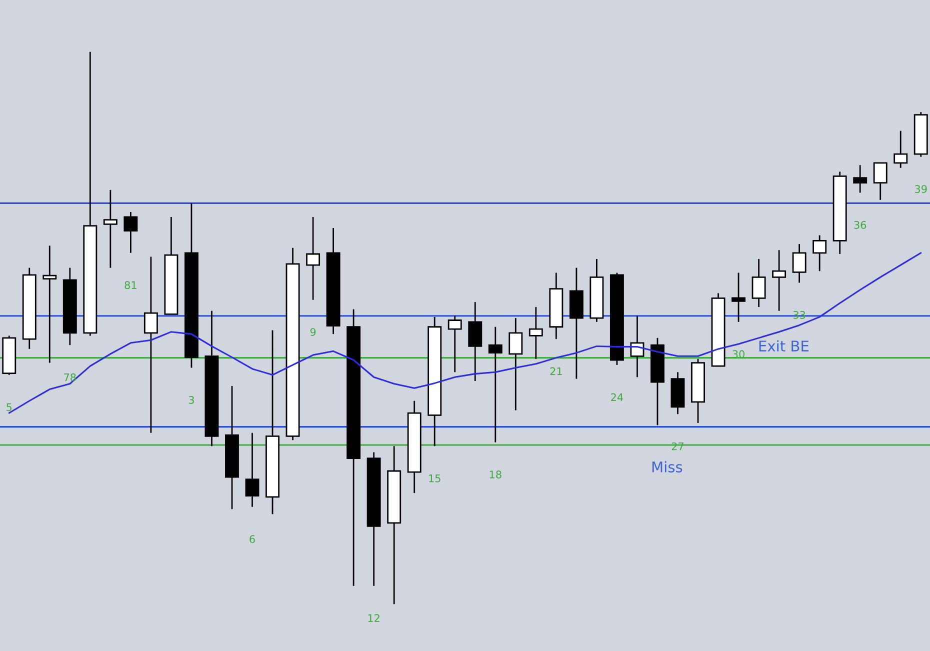 The image size is (930, 651). What do you see at coordinates (667, 466) in the screenshot?
I see `ref-line-label: Miss` at bounding box center [667, 466].